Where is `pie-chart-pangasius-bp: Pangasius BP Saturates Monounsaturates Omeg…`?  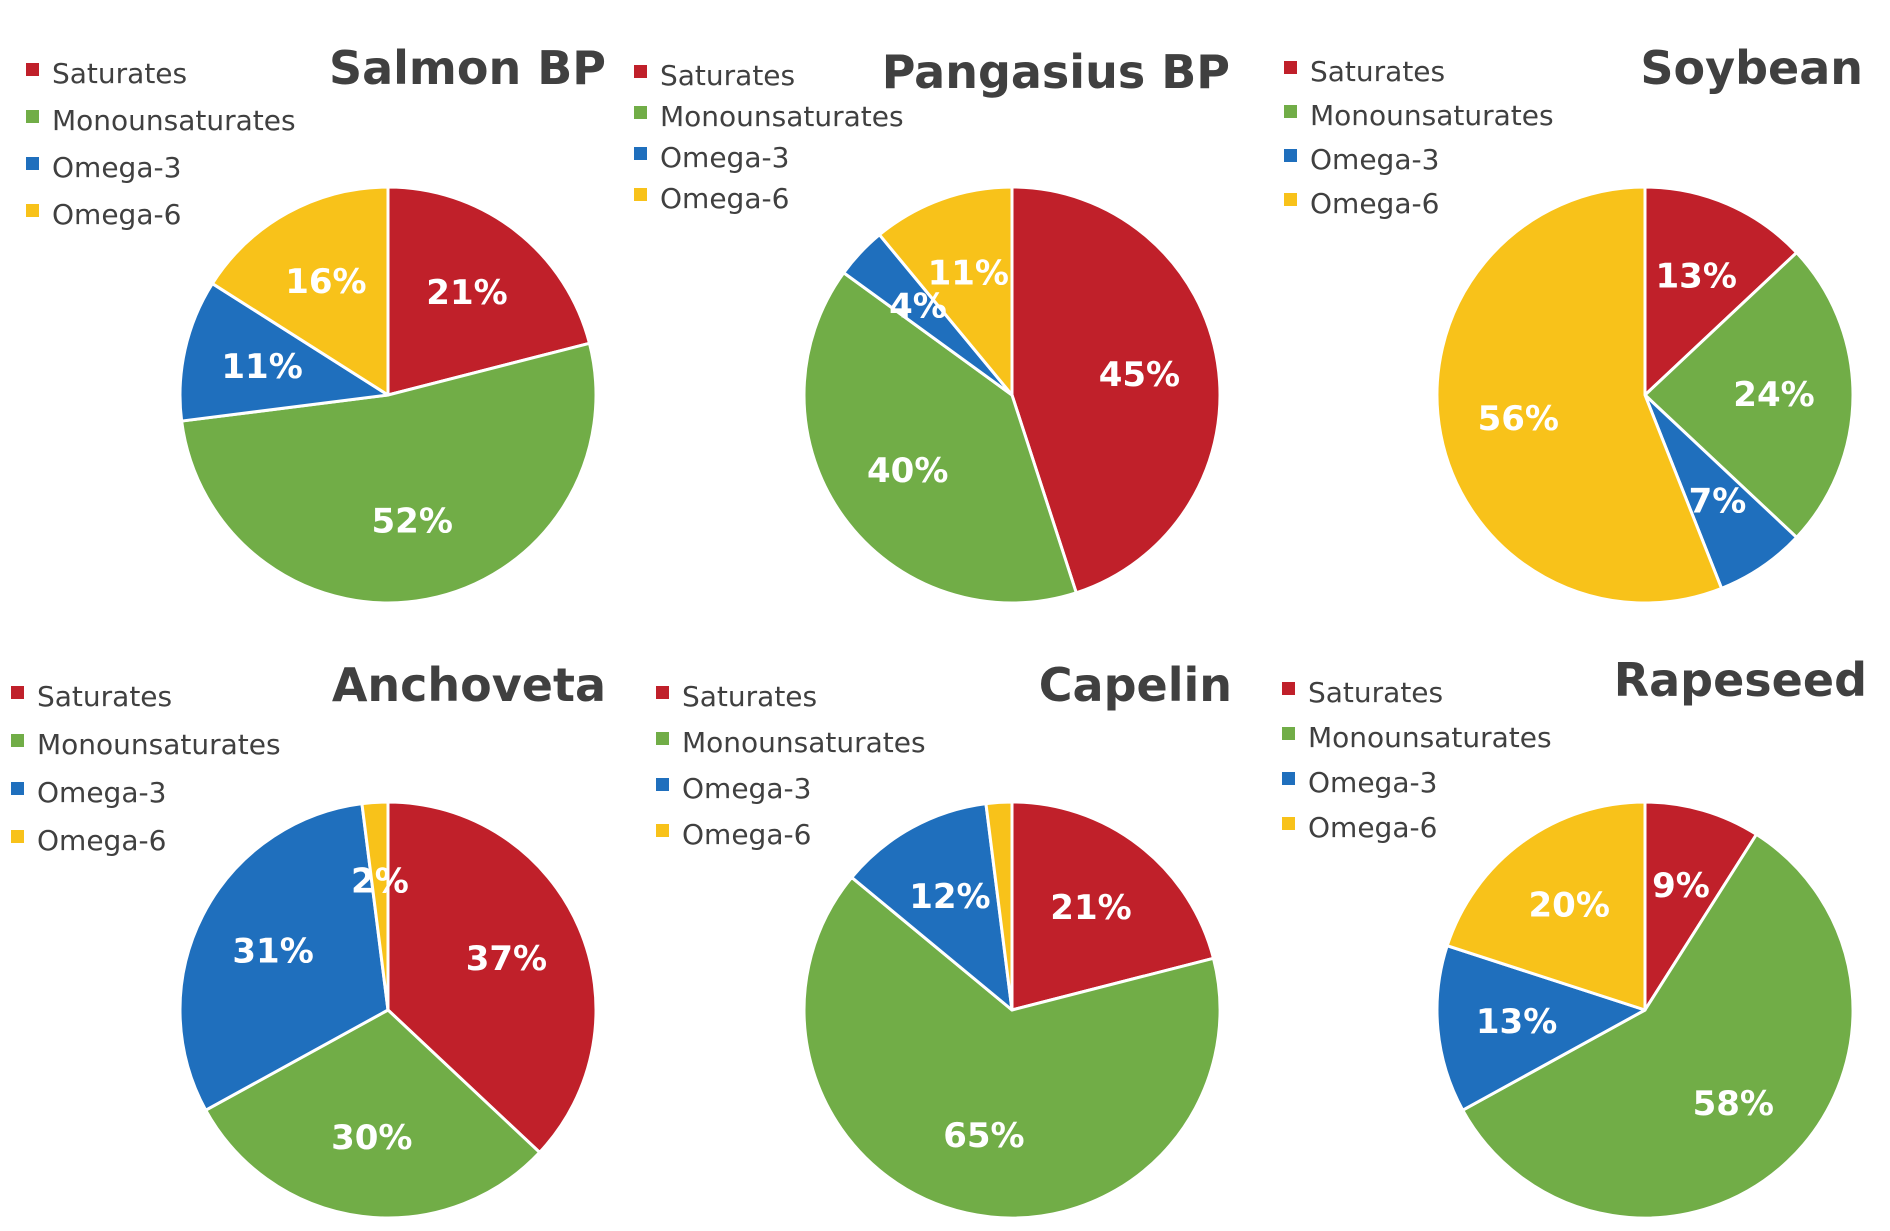
pie-chart-pangasius-bp: Pangasius BP Saturates Monounsaturates Omeg… is located at coordinates (932, 325).